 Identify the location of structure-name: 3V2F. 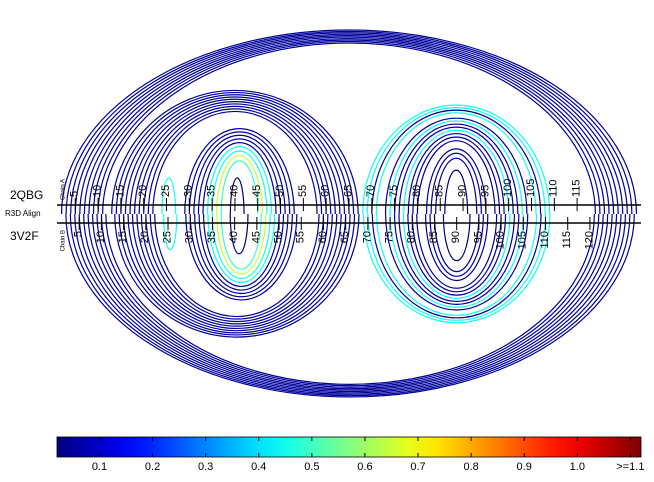
(24, 236).